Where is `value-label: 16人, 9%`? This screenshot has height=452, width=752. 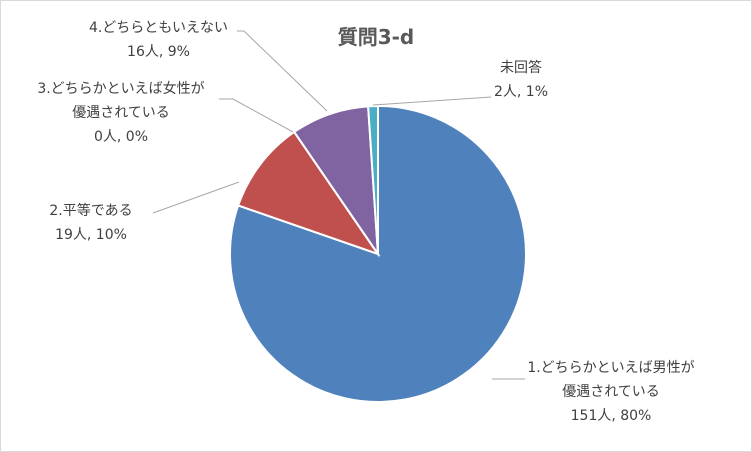 value-label: 16人, 9% is located at coordinates (158, 52).